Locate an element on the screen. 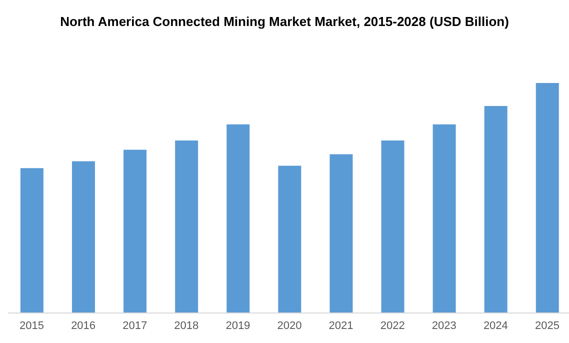 This screenshot has height=343, width=569. x-tick-label: 2025 is located at coordinates (547, 326).